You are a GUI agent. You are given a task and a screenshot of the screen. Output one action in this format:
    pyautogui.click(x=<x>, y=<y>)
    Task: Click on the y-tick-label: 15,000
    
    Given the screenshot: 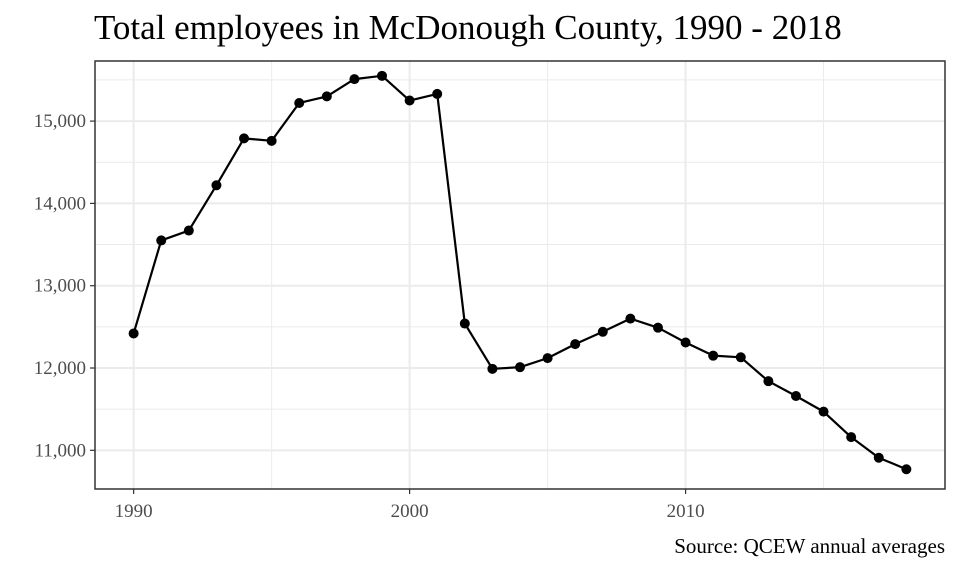 What is the action you would take?
    pyautogui.click(x=60, y=121)
    